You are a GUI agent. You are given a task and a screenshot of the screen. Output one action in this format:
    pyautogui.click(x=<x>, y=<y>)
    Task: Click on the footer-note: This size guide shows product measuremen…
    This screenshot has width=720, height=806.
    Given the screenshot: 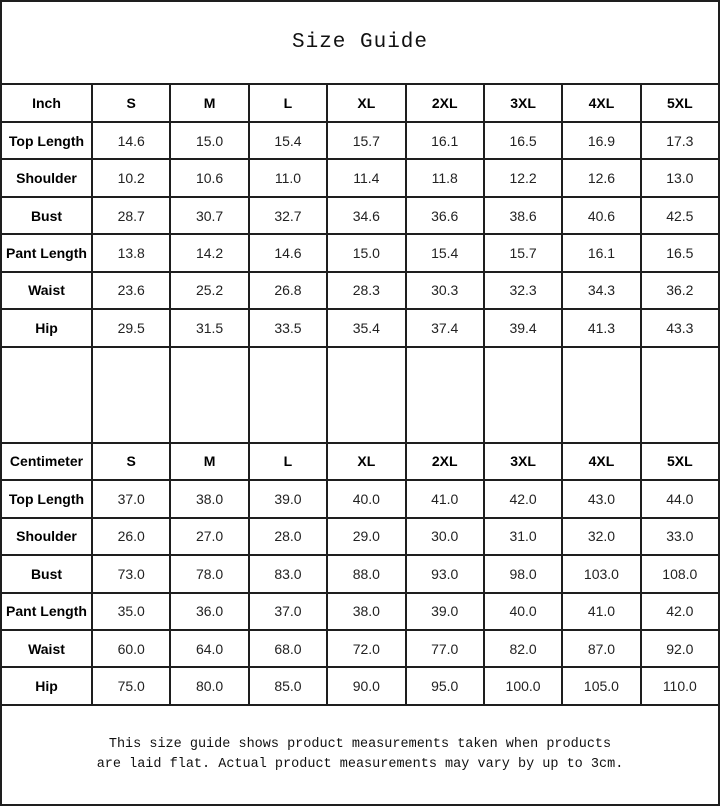 What is the action you would take?
    pyautogui.click(x=360, y=755)
    